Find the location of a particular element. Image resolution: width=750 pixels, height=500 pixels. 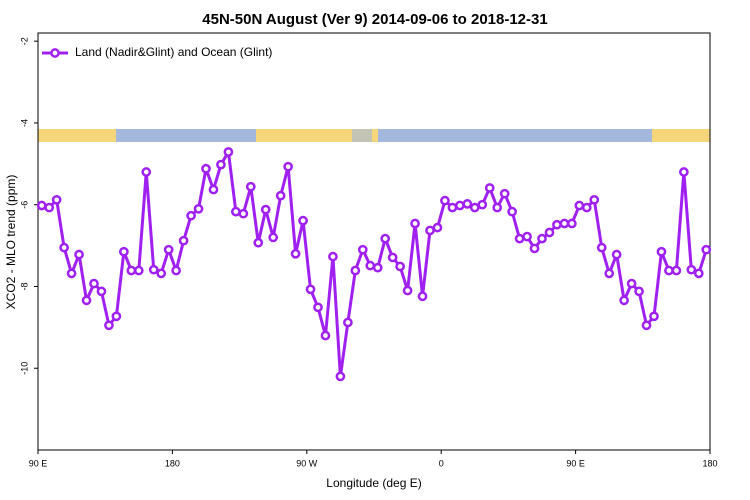

y-tick-label: -8 is located at coordinates (24, 286).